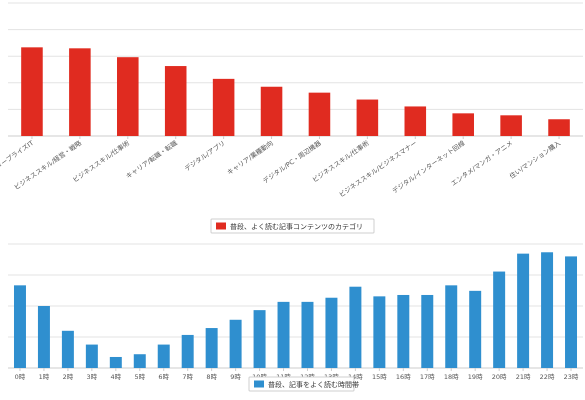 This screenshot has height=400, width=585. Describe the element at coordinates (163, 377) in the screenshot. I see `x-tick-label: 6時` at that location.